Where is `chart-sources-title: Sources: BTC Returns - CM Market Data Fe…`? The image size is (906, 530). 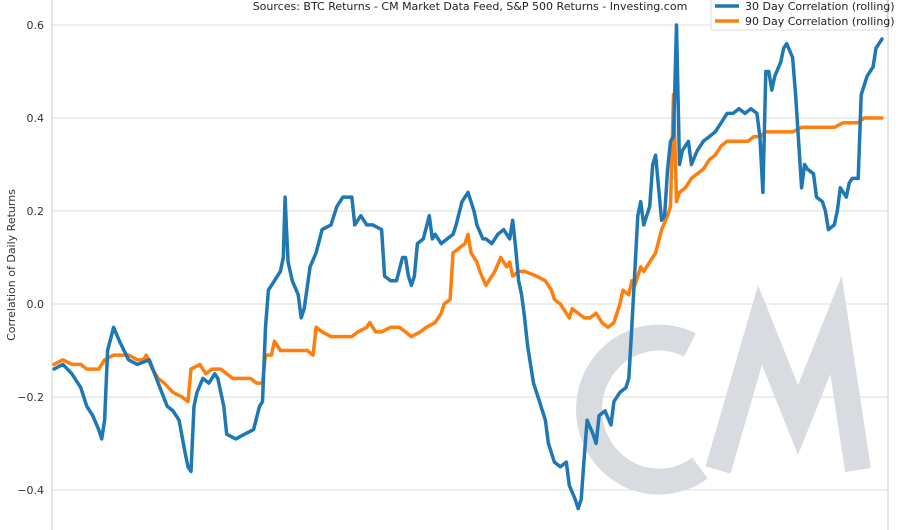
chart-sources-title: Sources: BTC Returns - CM Market Data Fe… is located at coordinates (470, 6).